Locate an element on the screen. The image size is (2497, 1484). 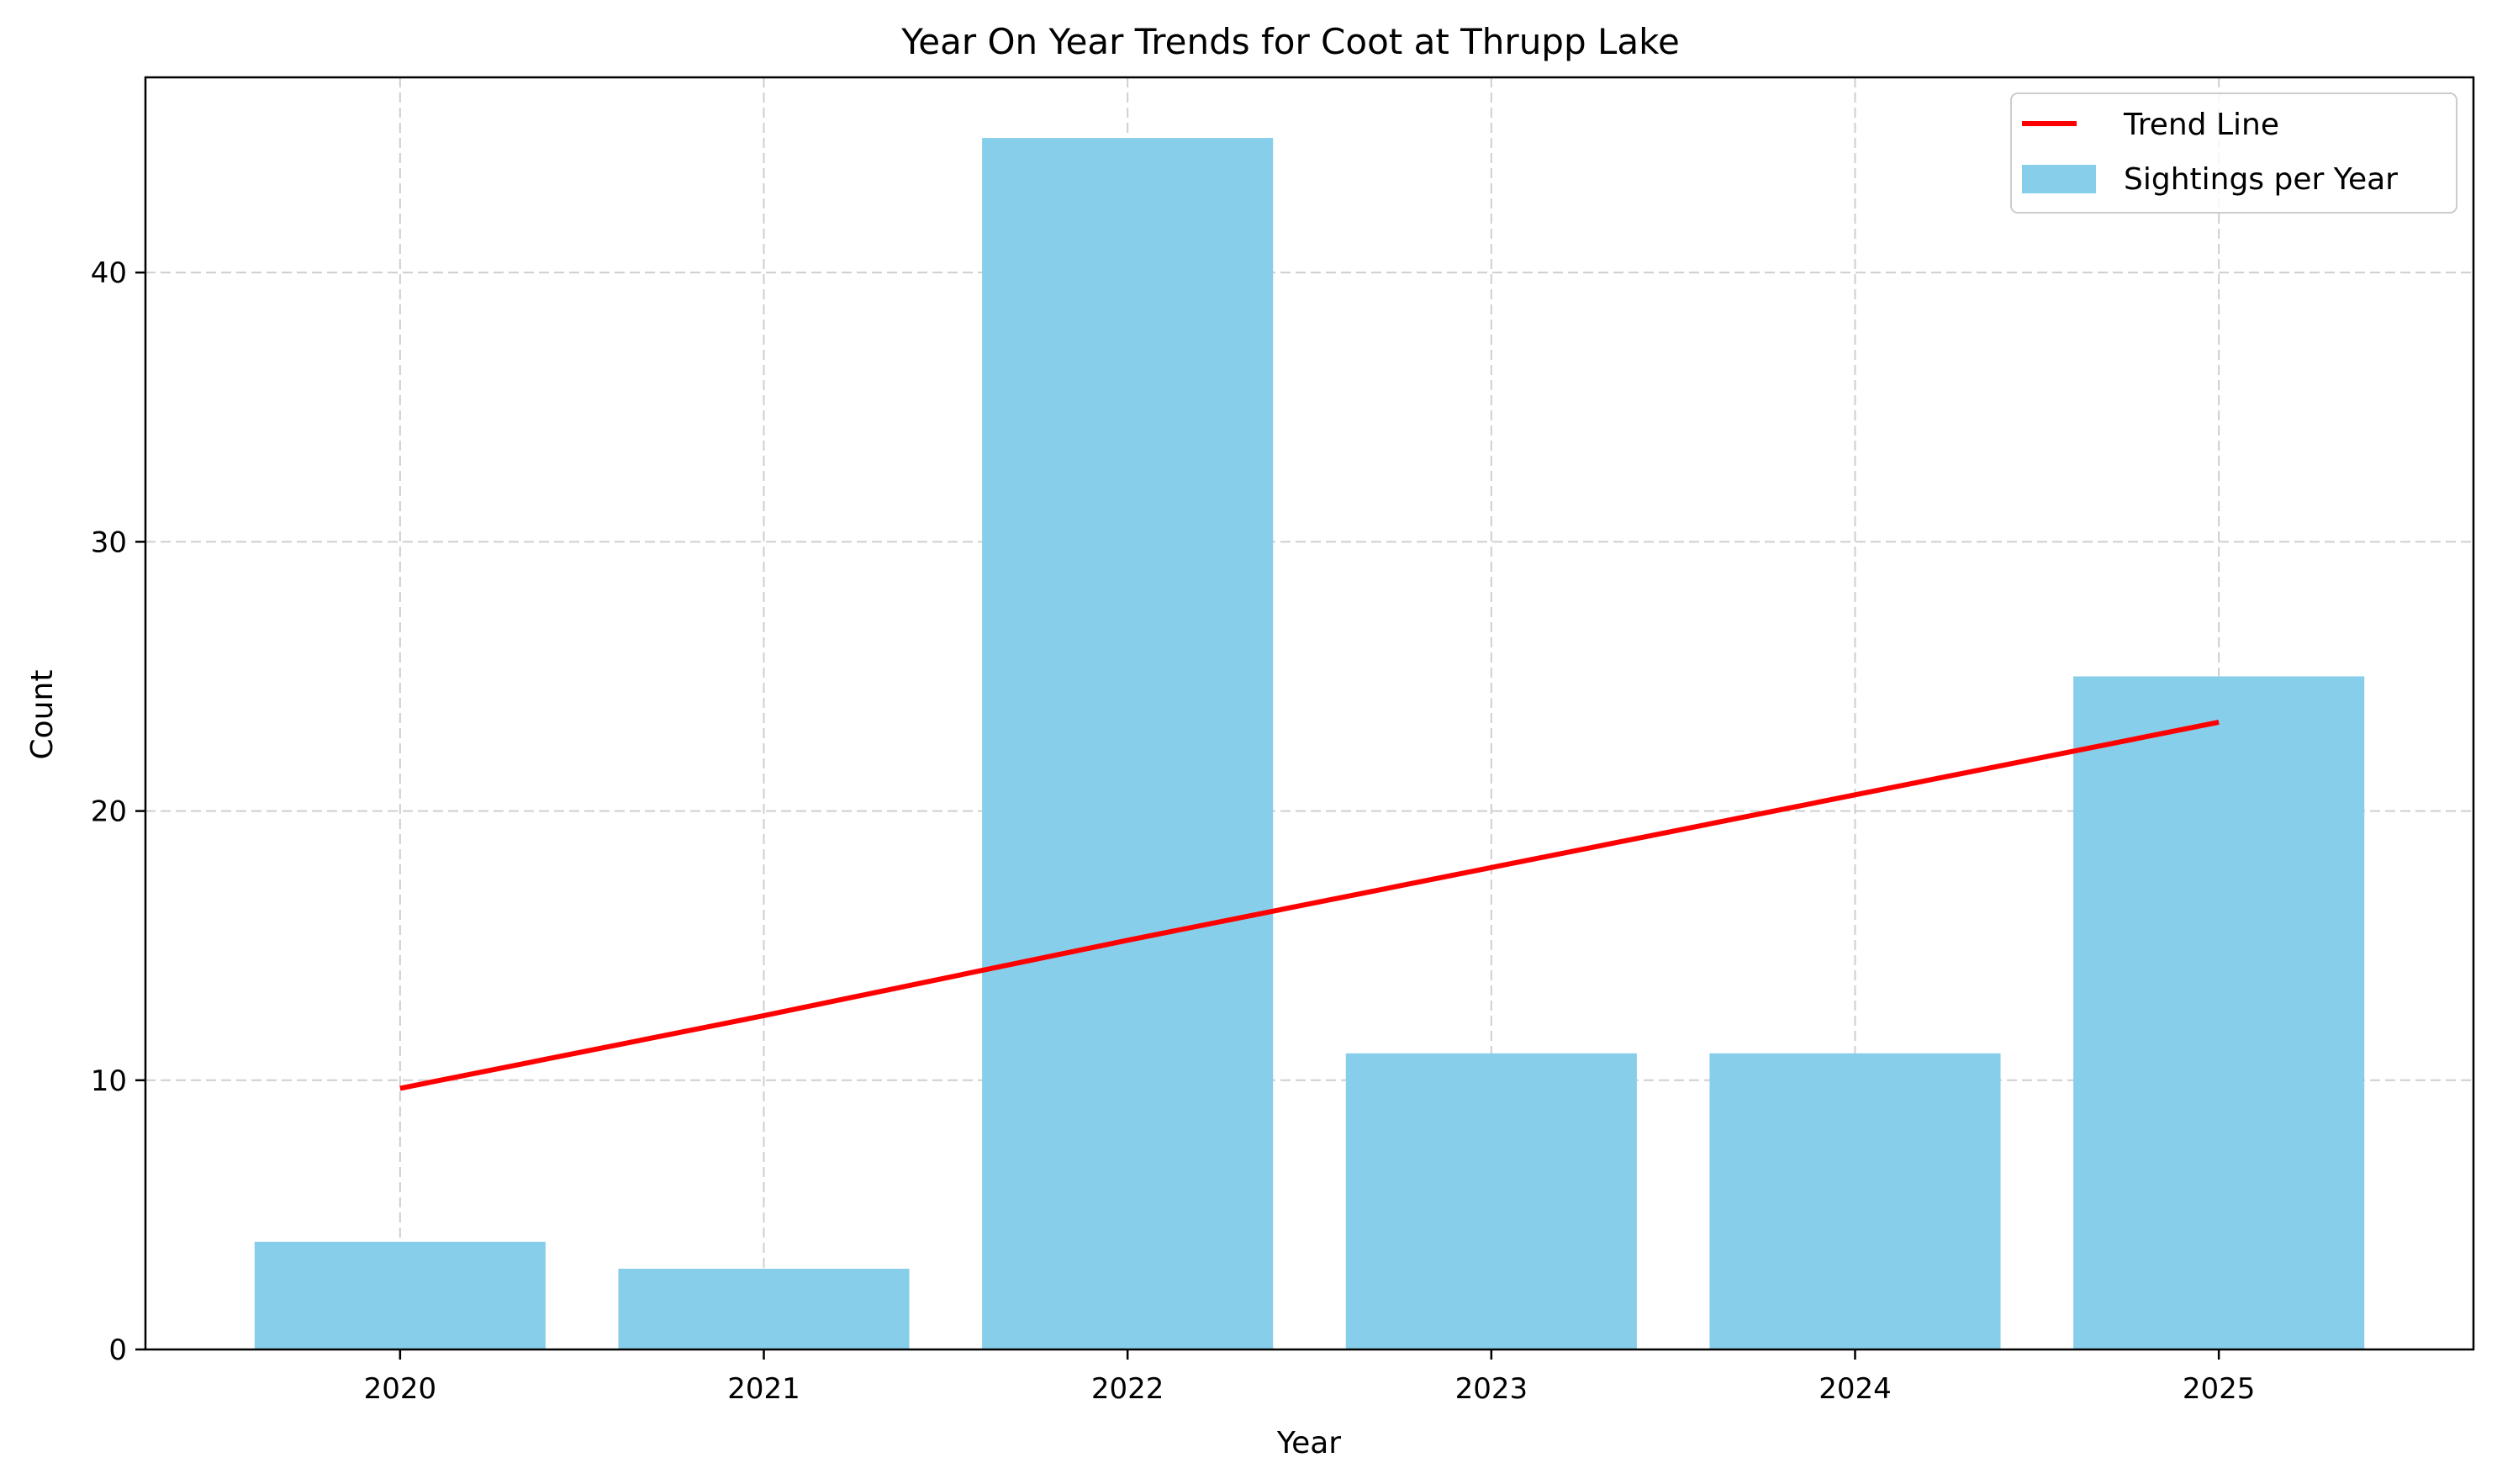
x-axis: 2020 2021 2022 2023 2024 2025 is located at coordinates (1310, 1377).